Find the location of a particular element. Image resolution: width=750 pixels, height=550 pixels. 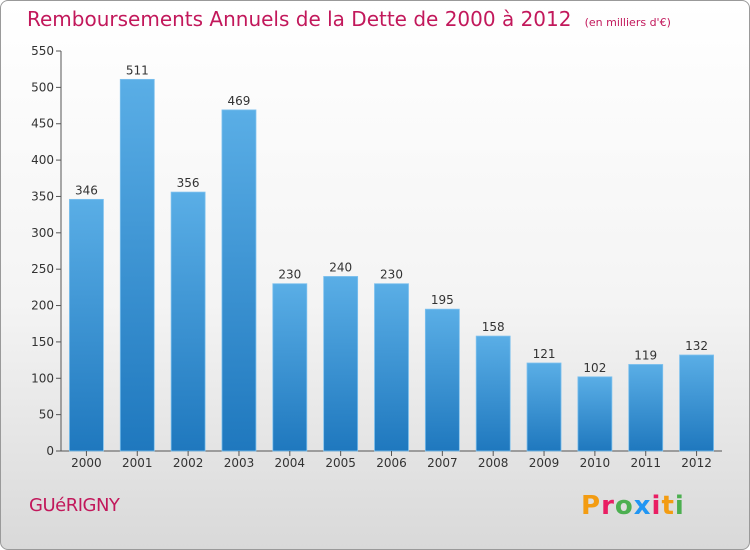

data-label: 102 is located at coordinates (594, 368).